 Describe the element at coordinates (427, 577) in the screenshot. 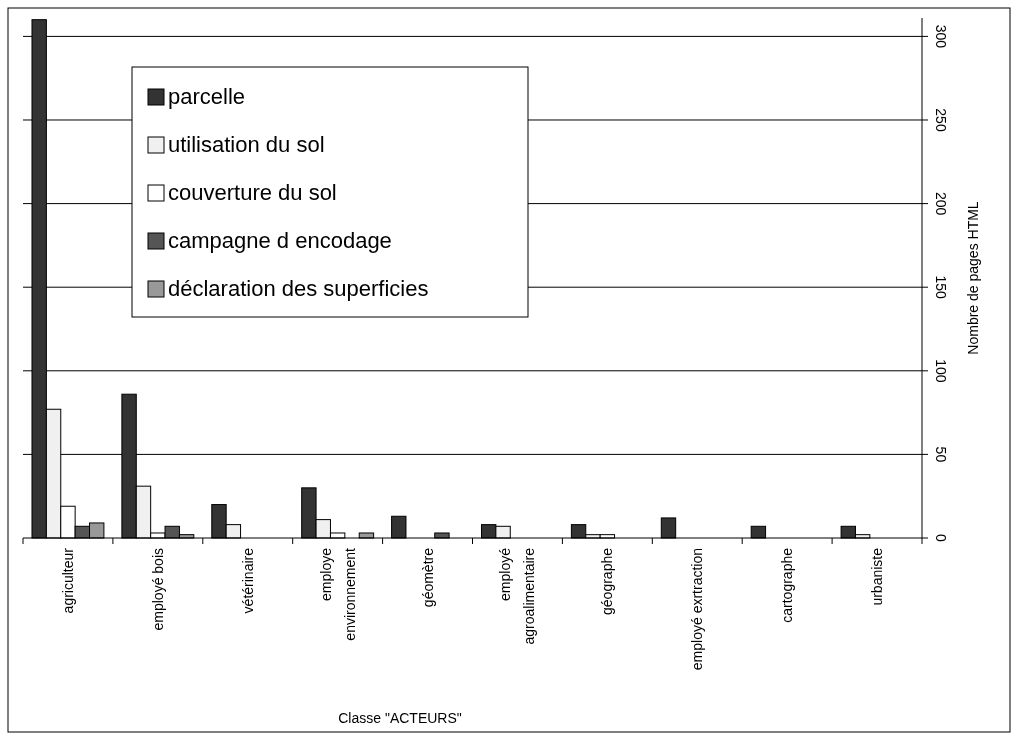

I see `x-tick-label: géomètre` at that location.